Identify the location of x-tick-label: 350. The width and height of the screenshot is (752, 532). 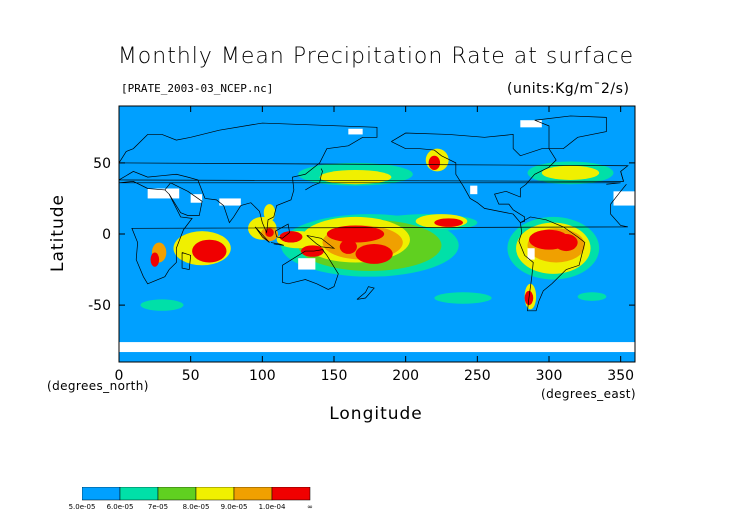
(620, 376).